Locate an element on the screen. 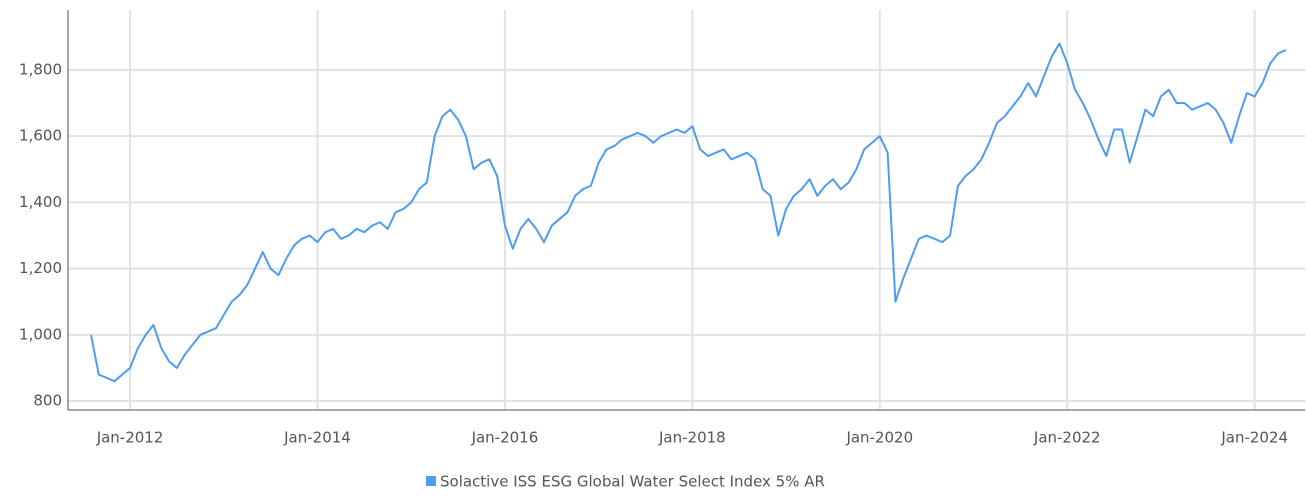 This screenshot has height=500, width=1306. y-tick-label: 1,600 is located at coordinates (40, 136).